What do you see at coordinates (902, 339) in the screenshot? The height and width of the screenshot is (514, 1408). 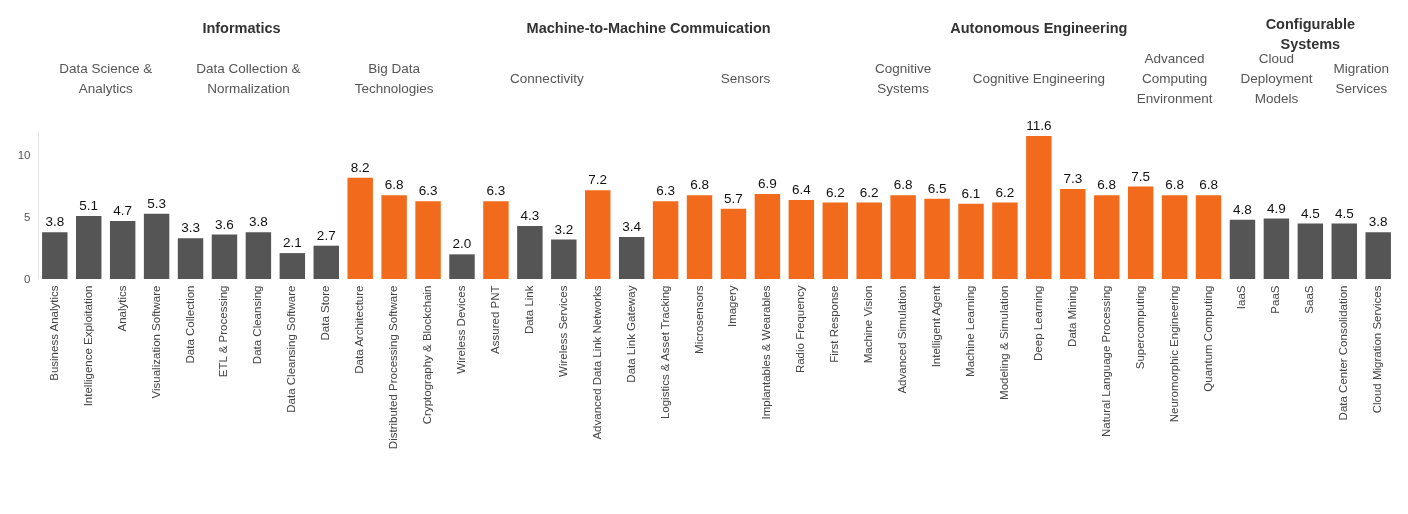 I see `x-tick-label: Advanced Simulation` at bounding box center [902, 339].